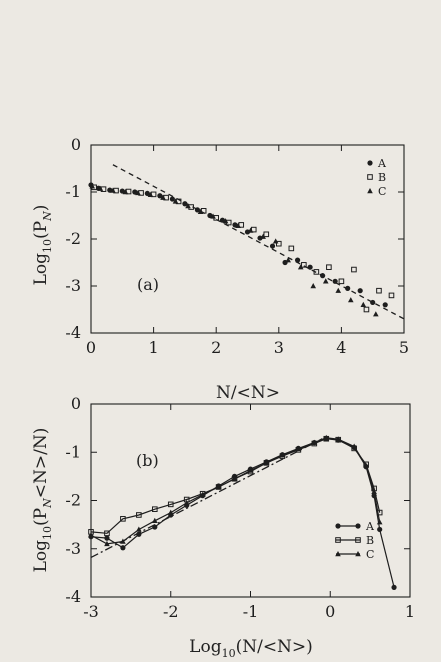 The image size is (441, 662). Describe the element at coordinates (229, 653) in the screenshot. I see `x-label-b-sub: 10` at that location.